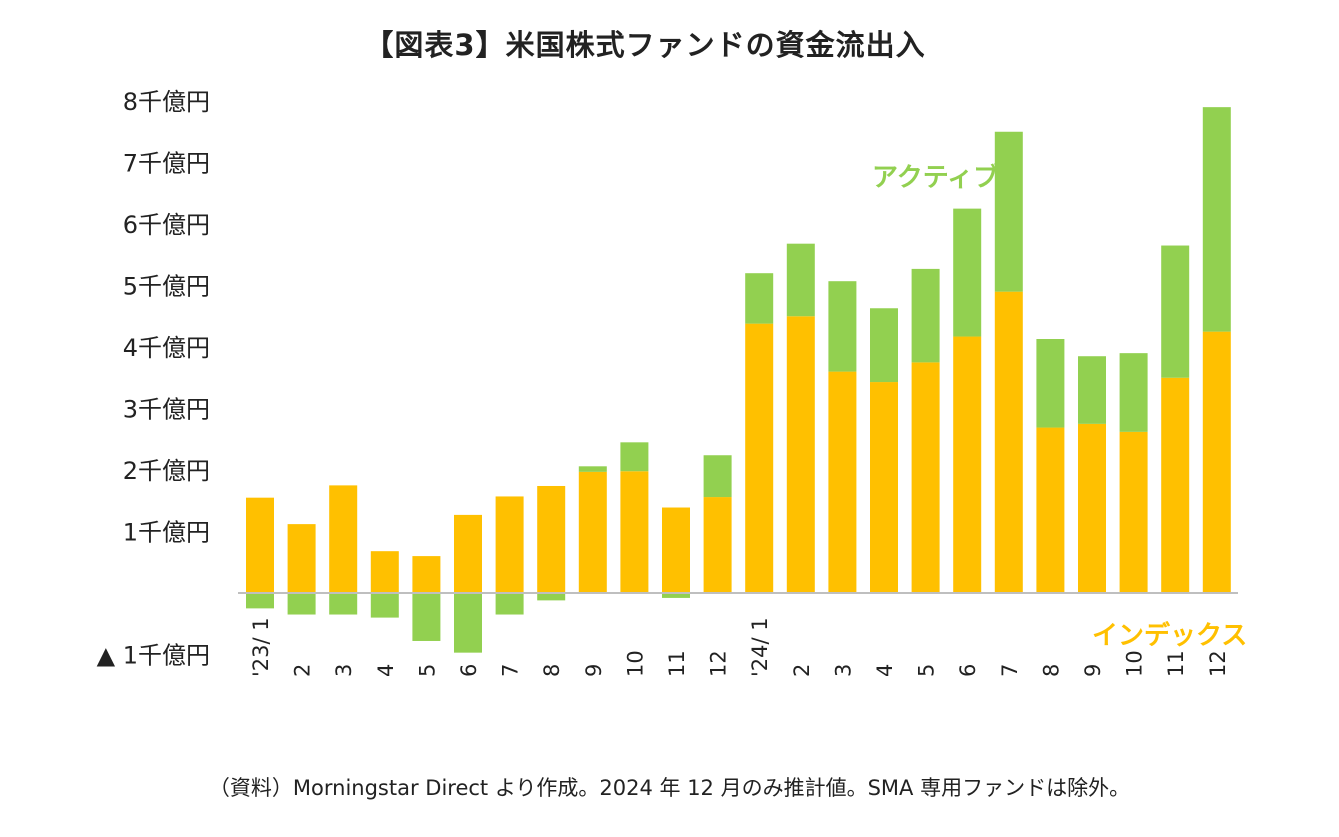 The width and height of the screenshot is (1339, 837). Describe the element at coordinates (166, 410) in the screenshot. I see `y-tick-label: 3千億円` at that location.